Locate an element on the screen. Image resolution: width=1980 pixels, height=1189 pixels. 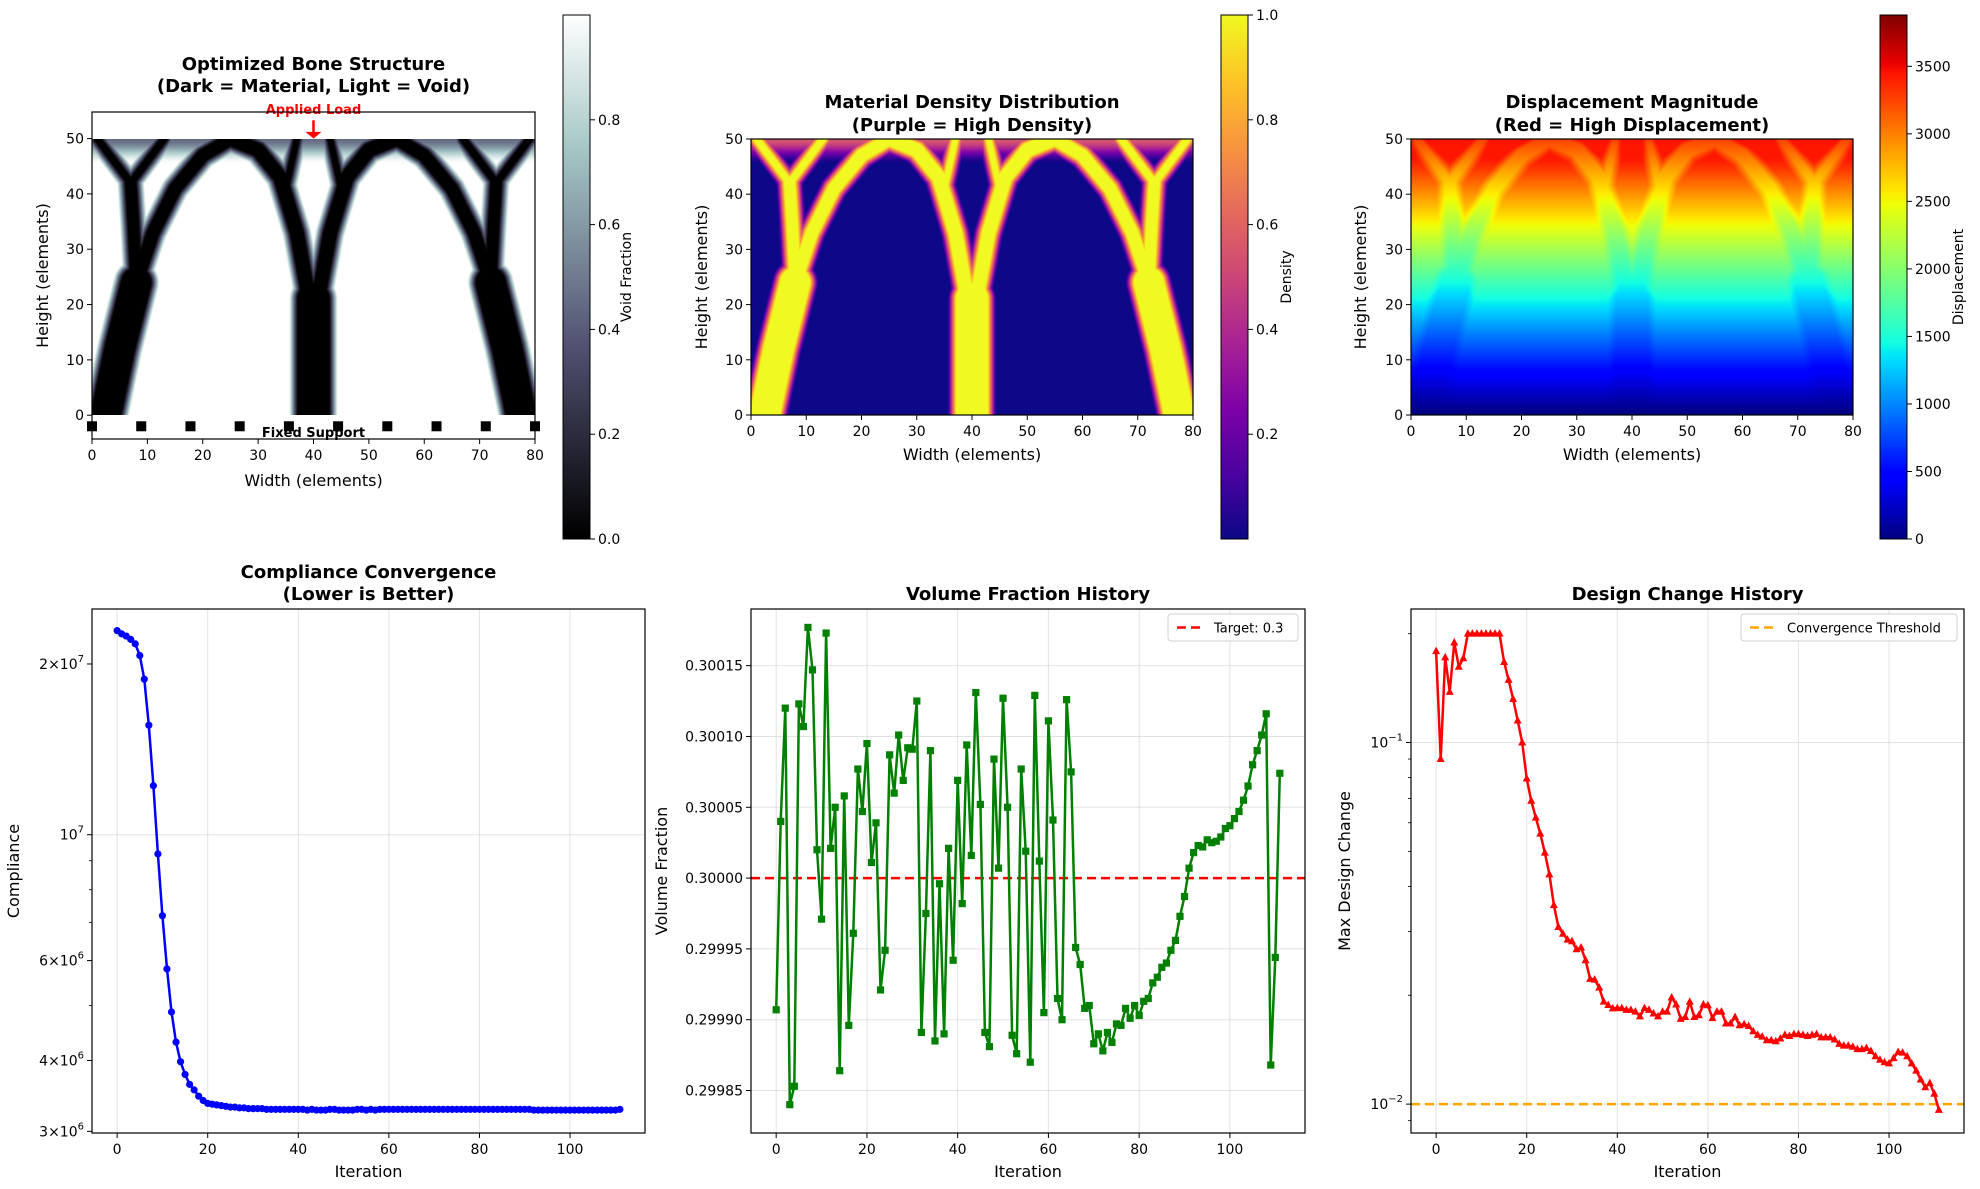
displacement-image is located at coordinates (1632, 277).